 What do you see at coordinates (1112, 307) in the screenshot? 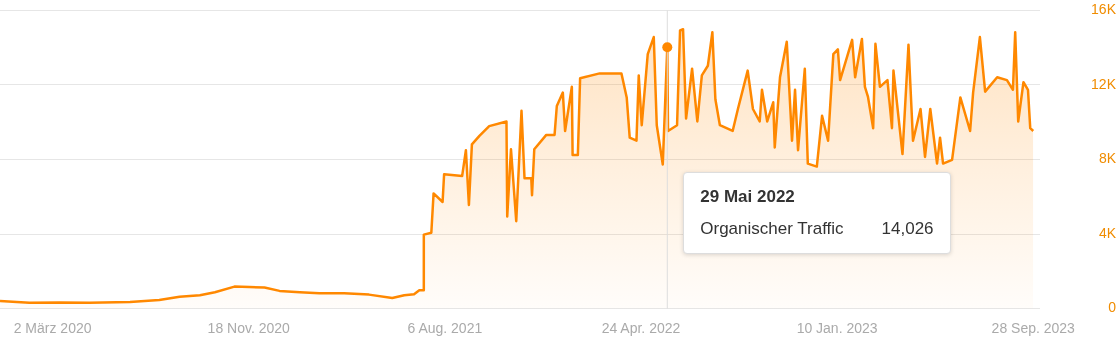
I see `y-tick-label: 0` at bounding box center [1112, 307].